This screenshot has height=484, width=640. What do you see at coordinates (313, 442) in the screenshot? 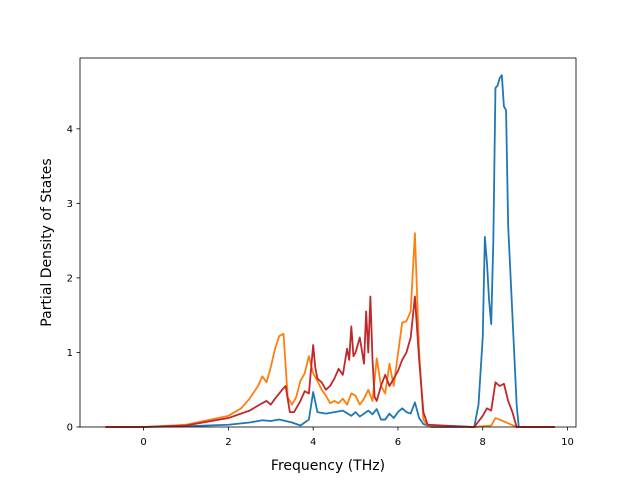
I see `x-tick-label: 4` at bounding box center [313, 442].